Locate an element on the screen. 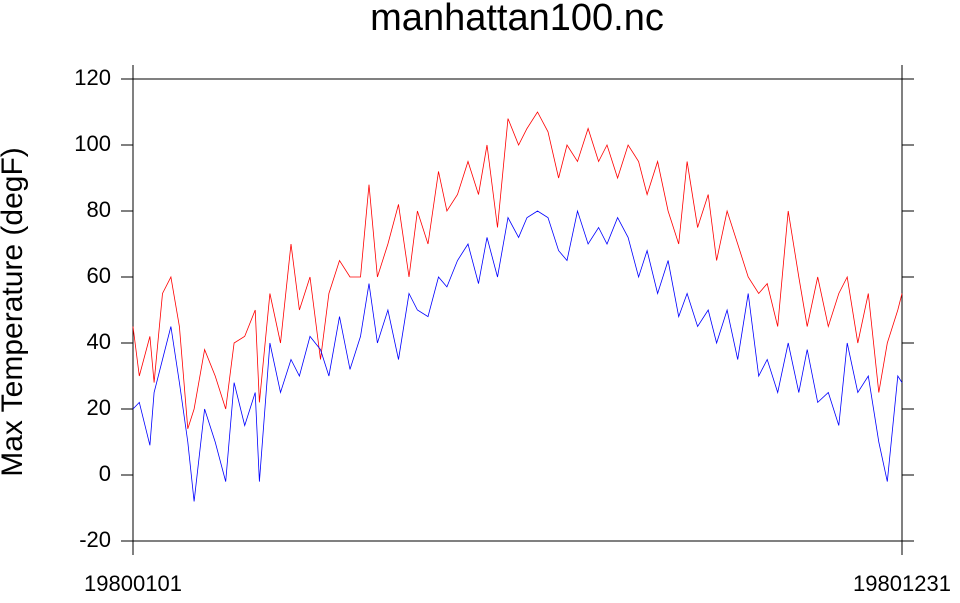 This screenshot has height=603, width=960. y-tick-label: 40 is located at coordinates (99, 341).